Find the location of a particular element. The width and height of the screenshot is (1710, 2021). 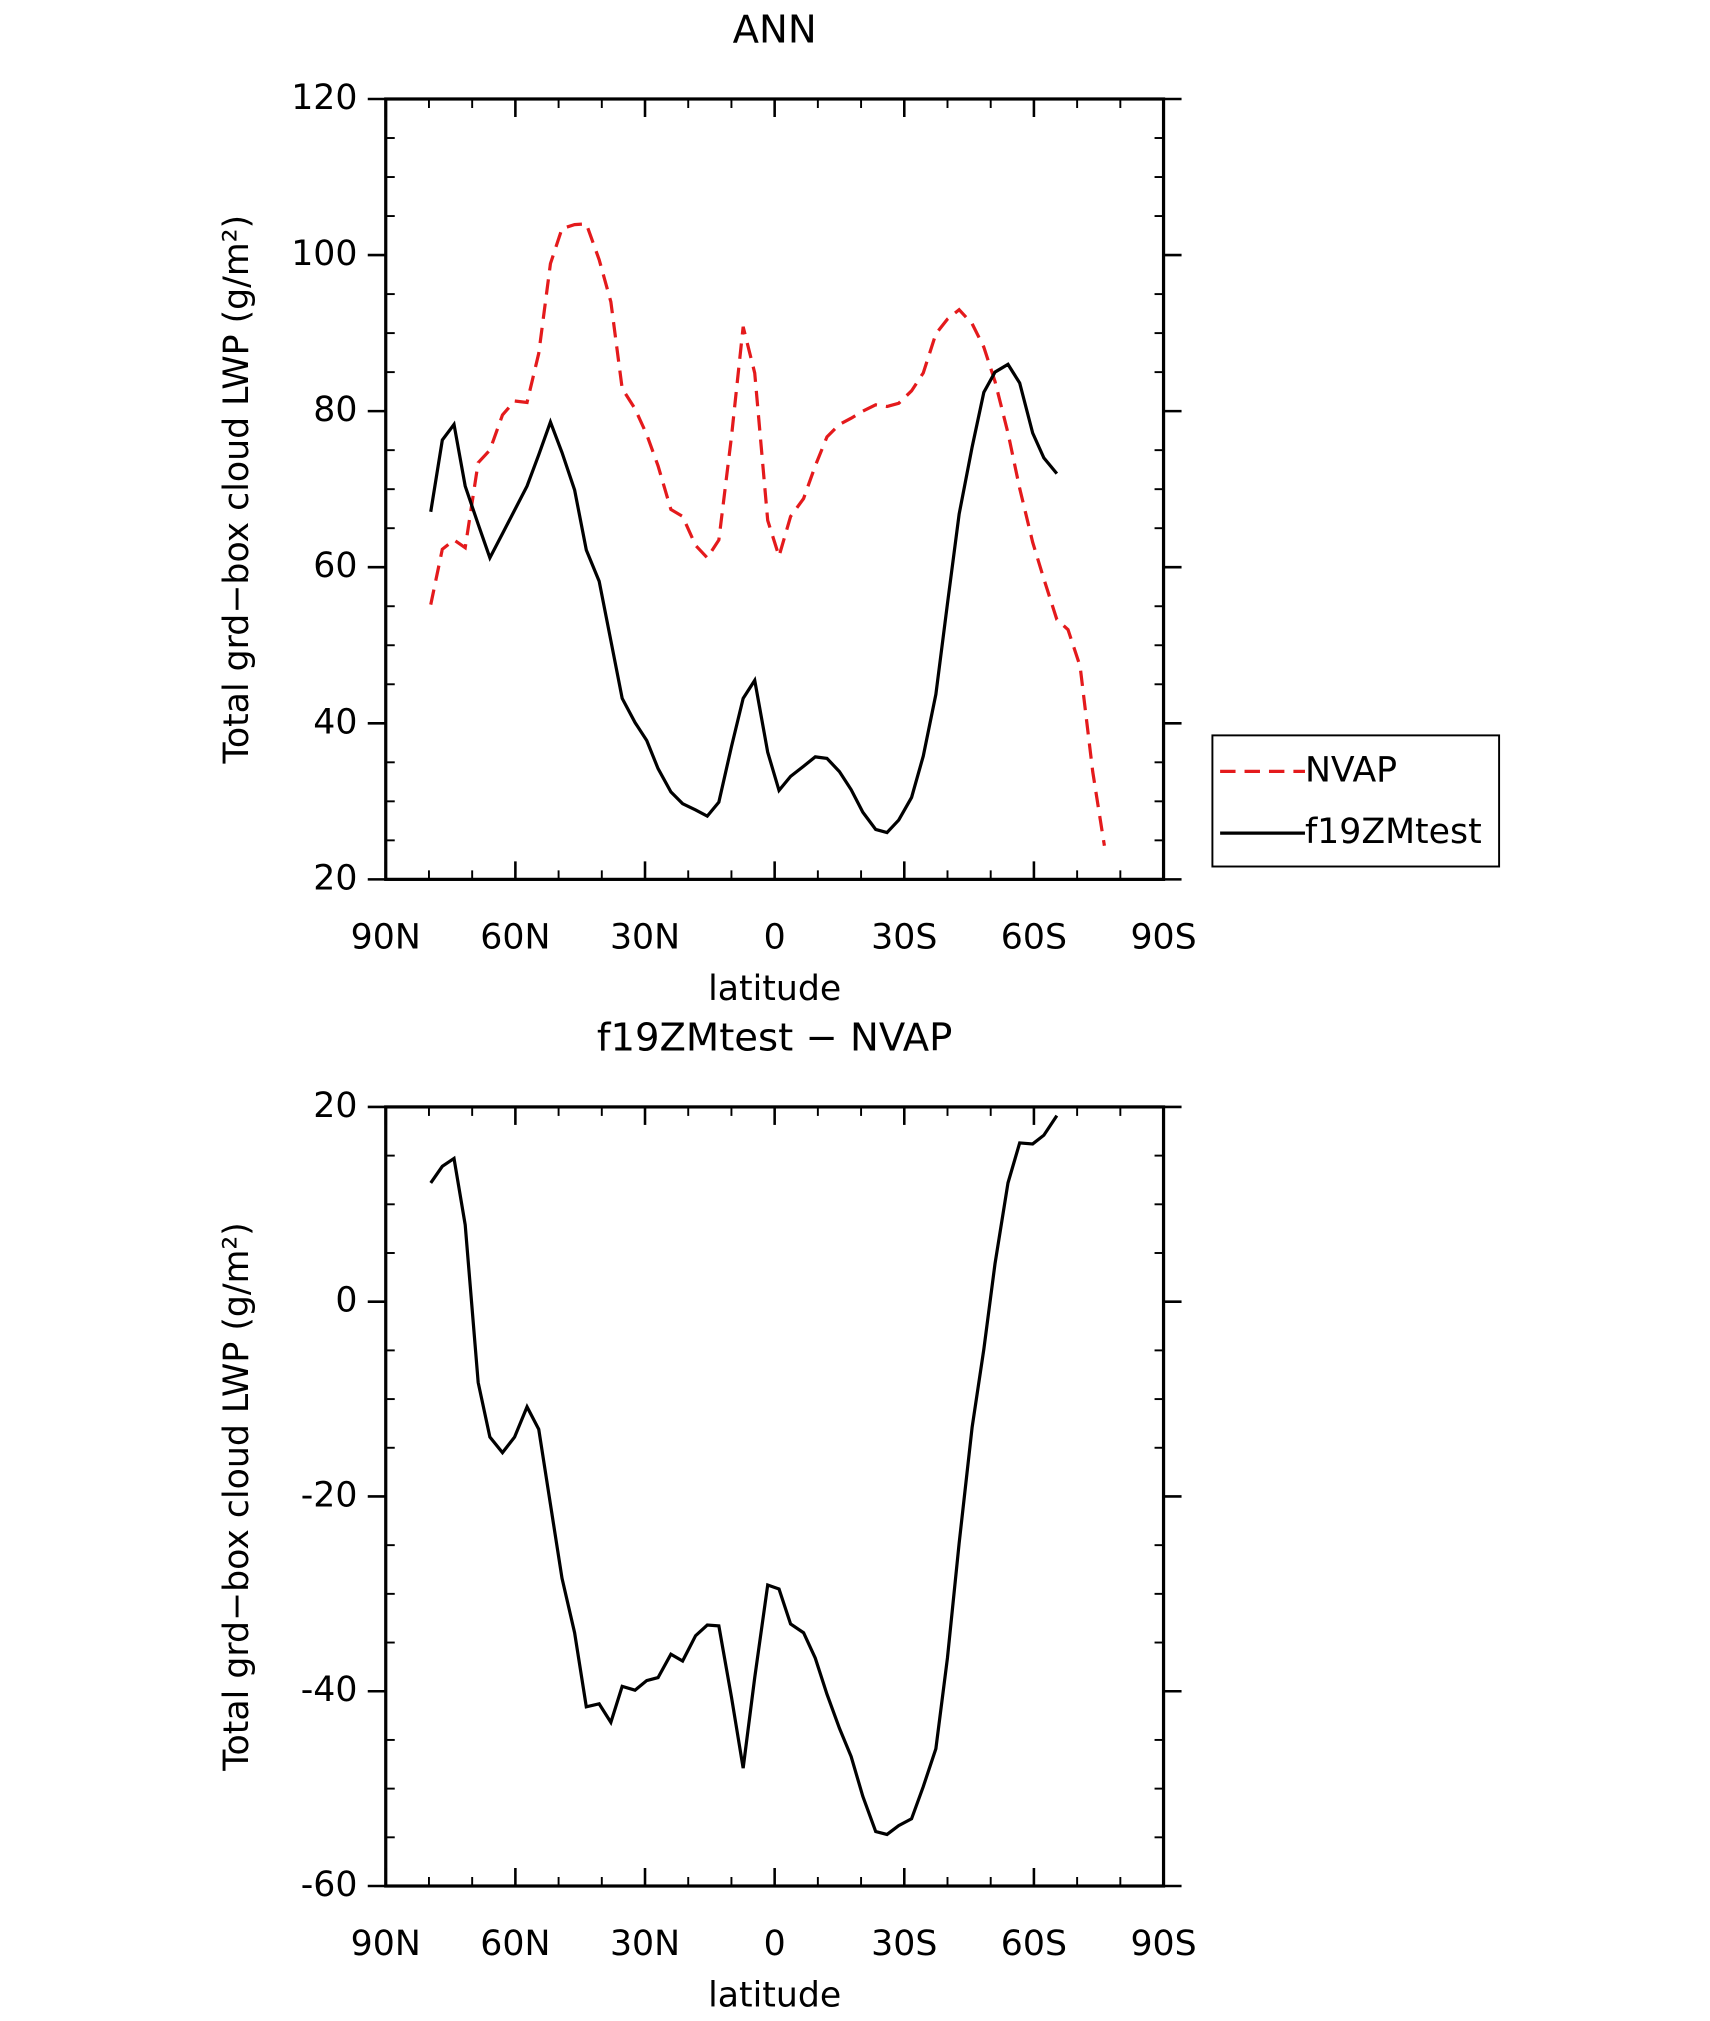

y-tick-label: -40 is located at coordinates (329, 1690).